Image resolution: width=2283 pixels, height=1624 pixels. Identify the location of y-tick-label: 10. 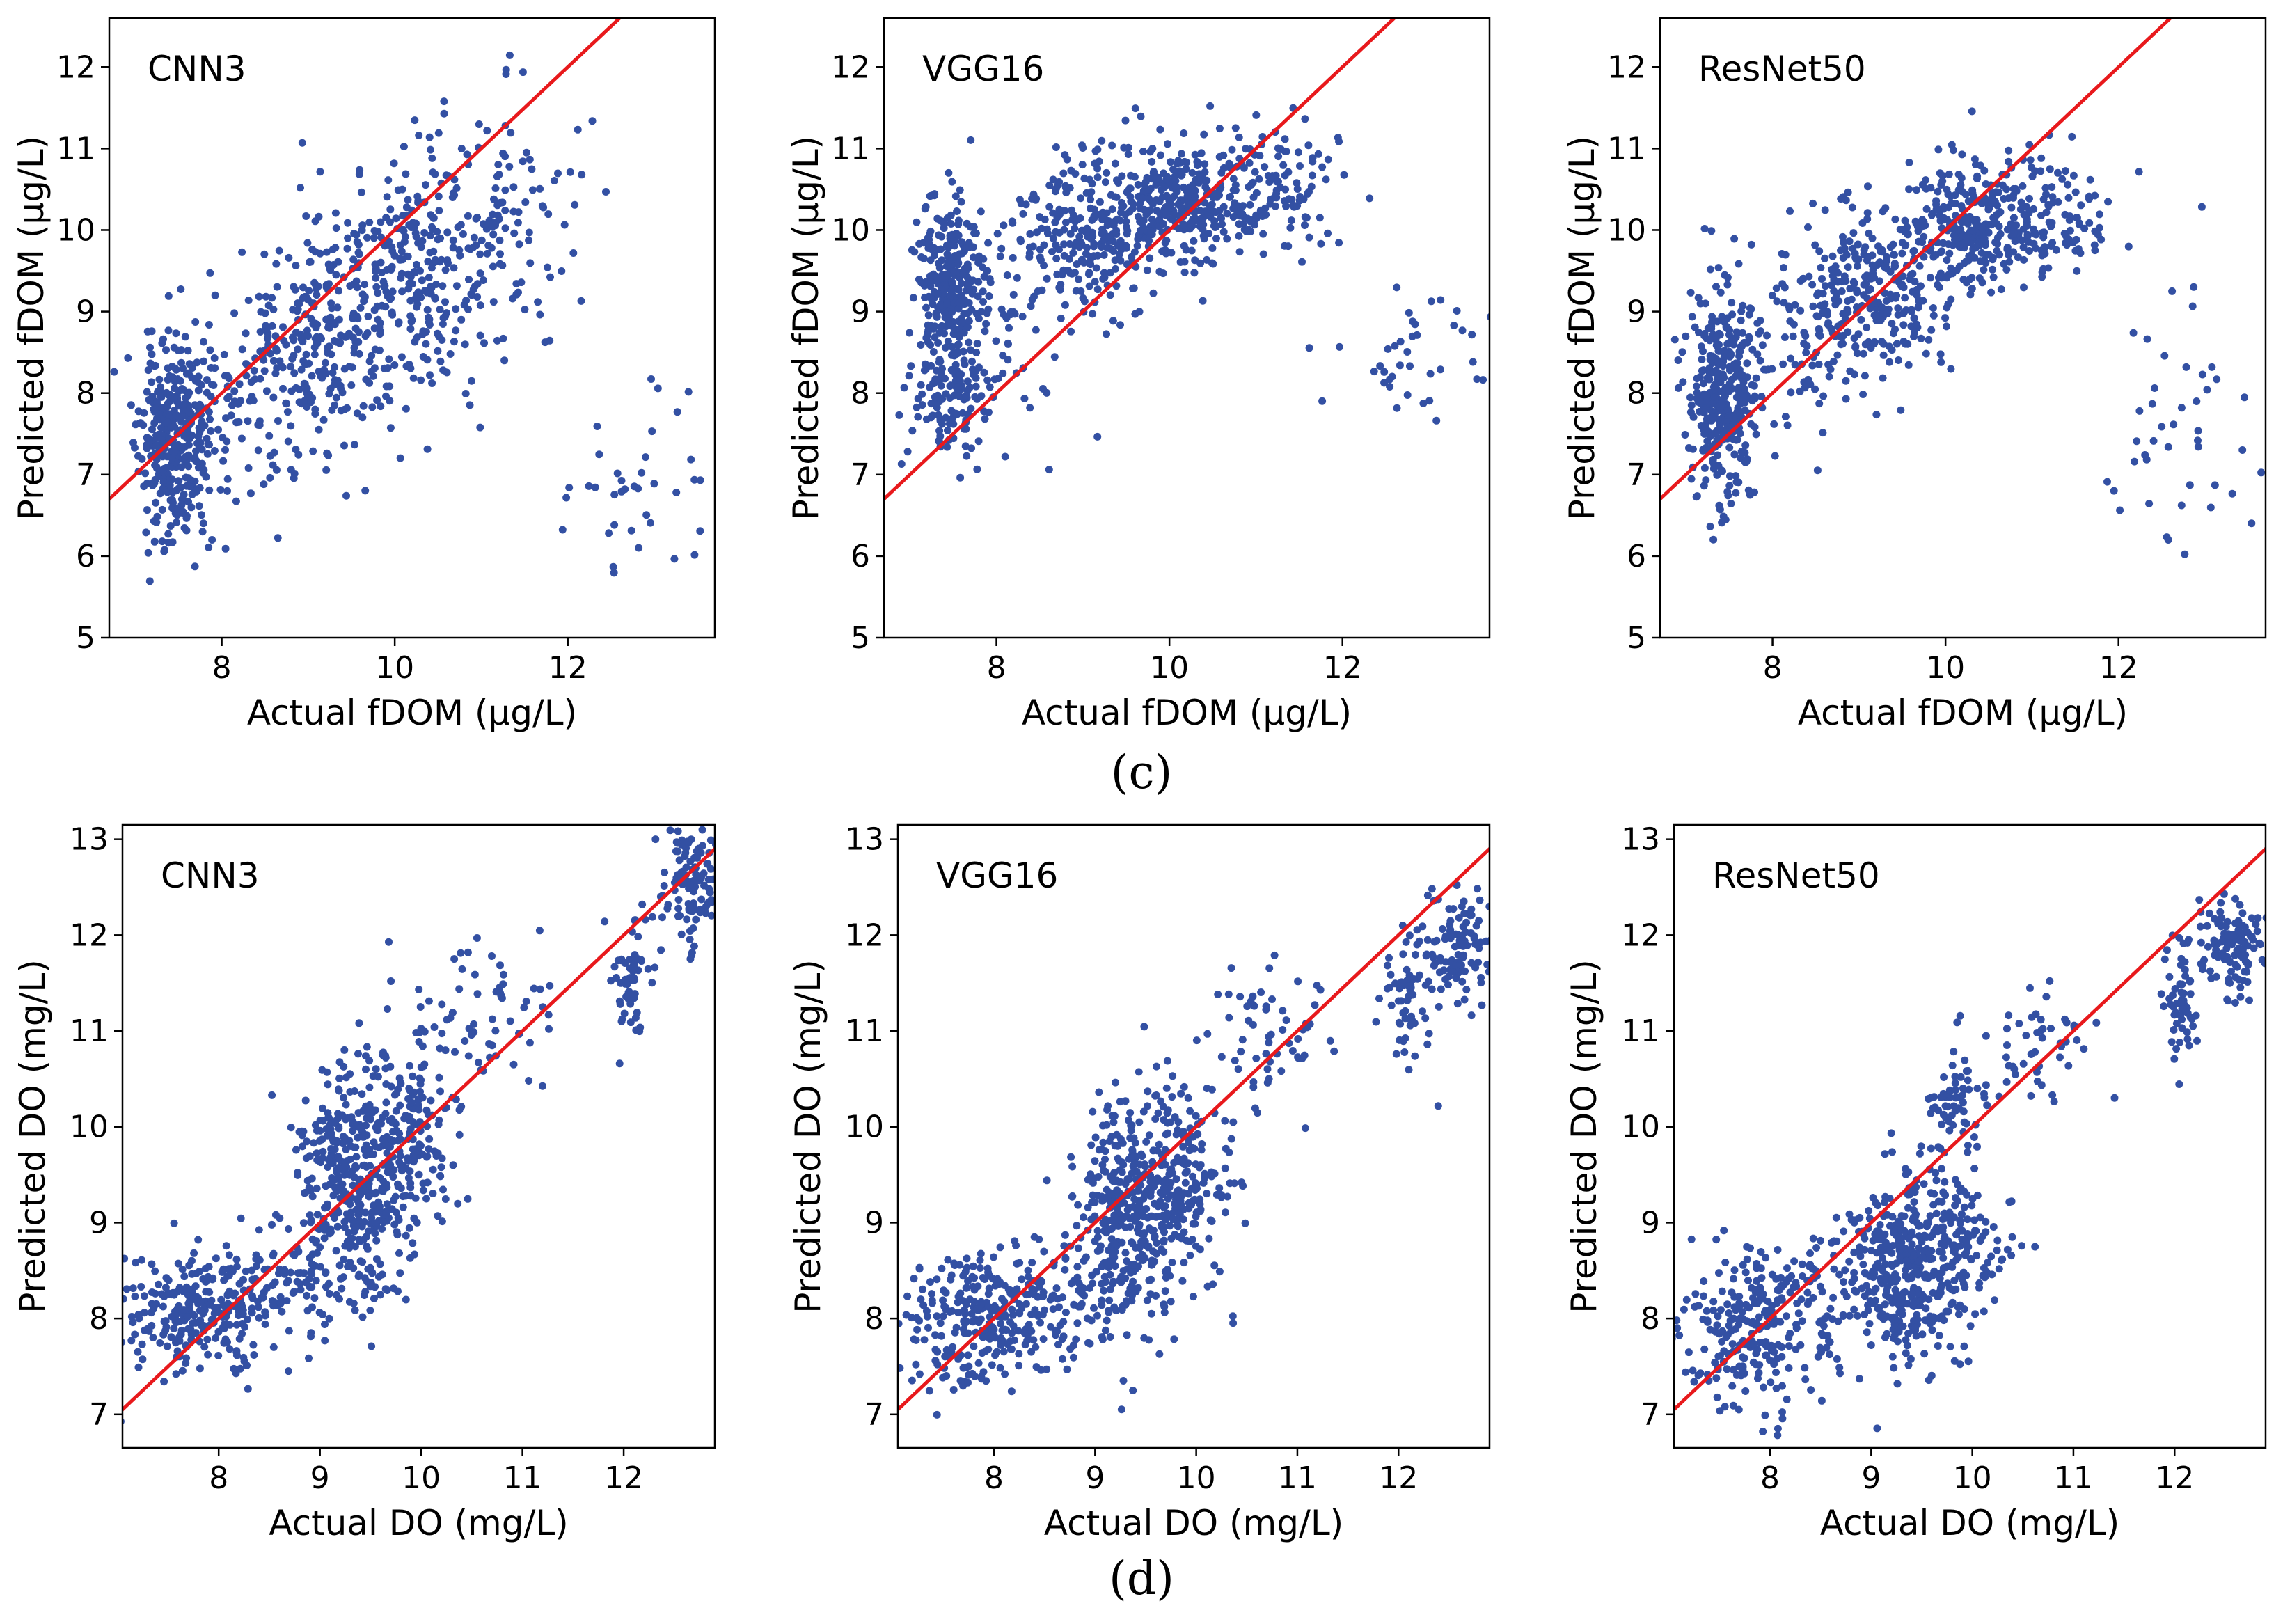
(850, 230).